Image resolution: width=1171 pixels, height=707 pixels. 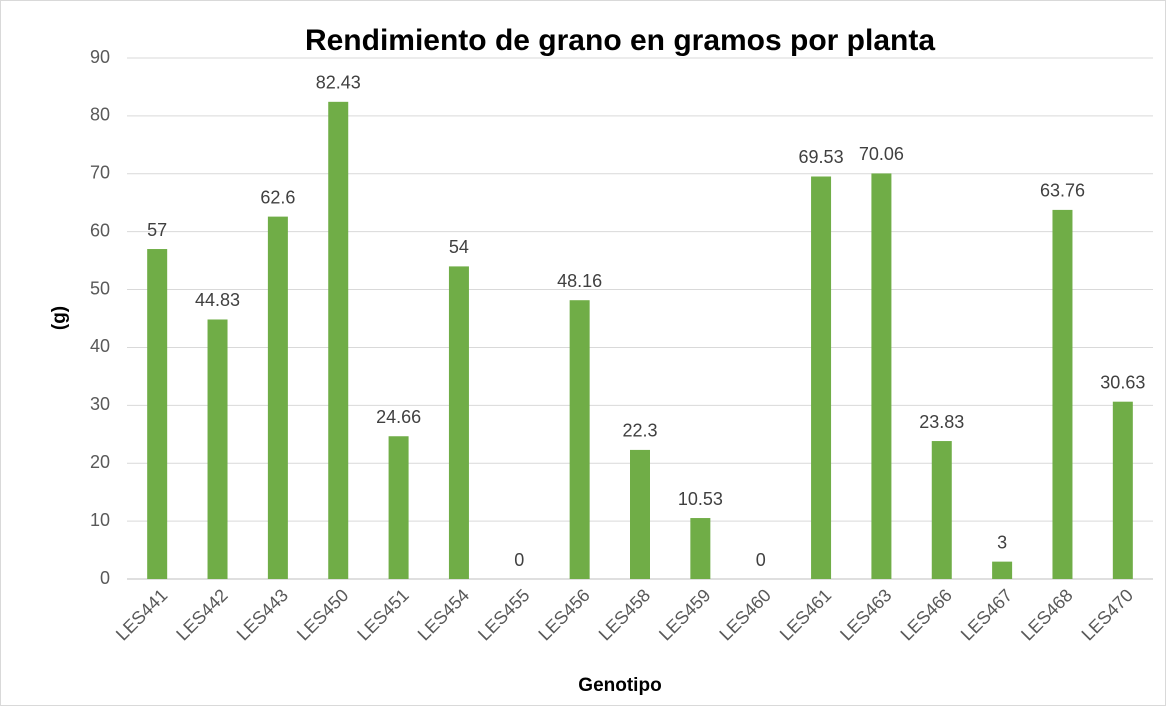 What do you see at coordinates (579, 281) in the screenshot?
I see `data-label: 48.16` at bounding box center [579, 281].